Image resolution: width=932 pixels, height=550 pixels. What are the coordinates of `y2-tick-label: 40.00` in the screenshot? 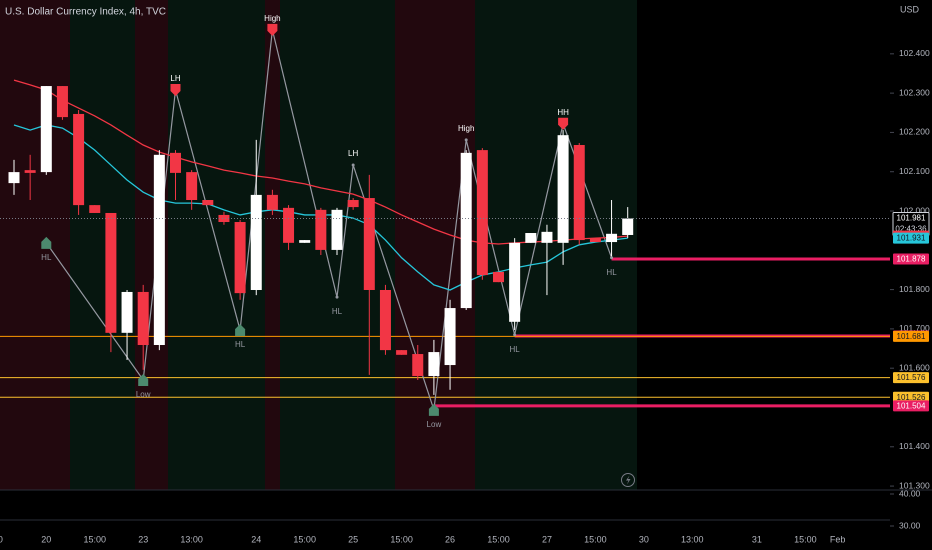 It's located at (910, 493).